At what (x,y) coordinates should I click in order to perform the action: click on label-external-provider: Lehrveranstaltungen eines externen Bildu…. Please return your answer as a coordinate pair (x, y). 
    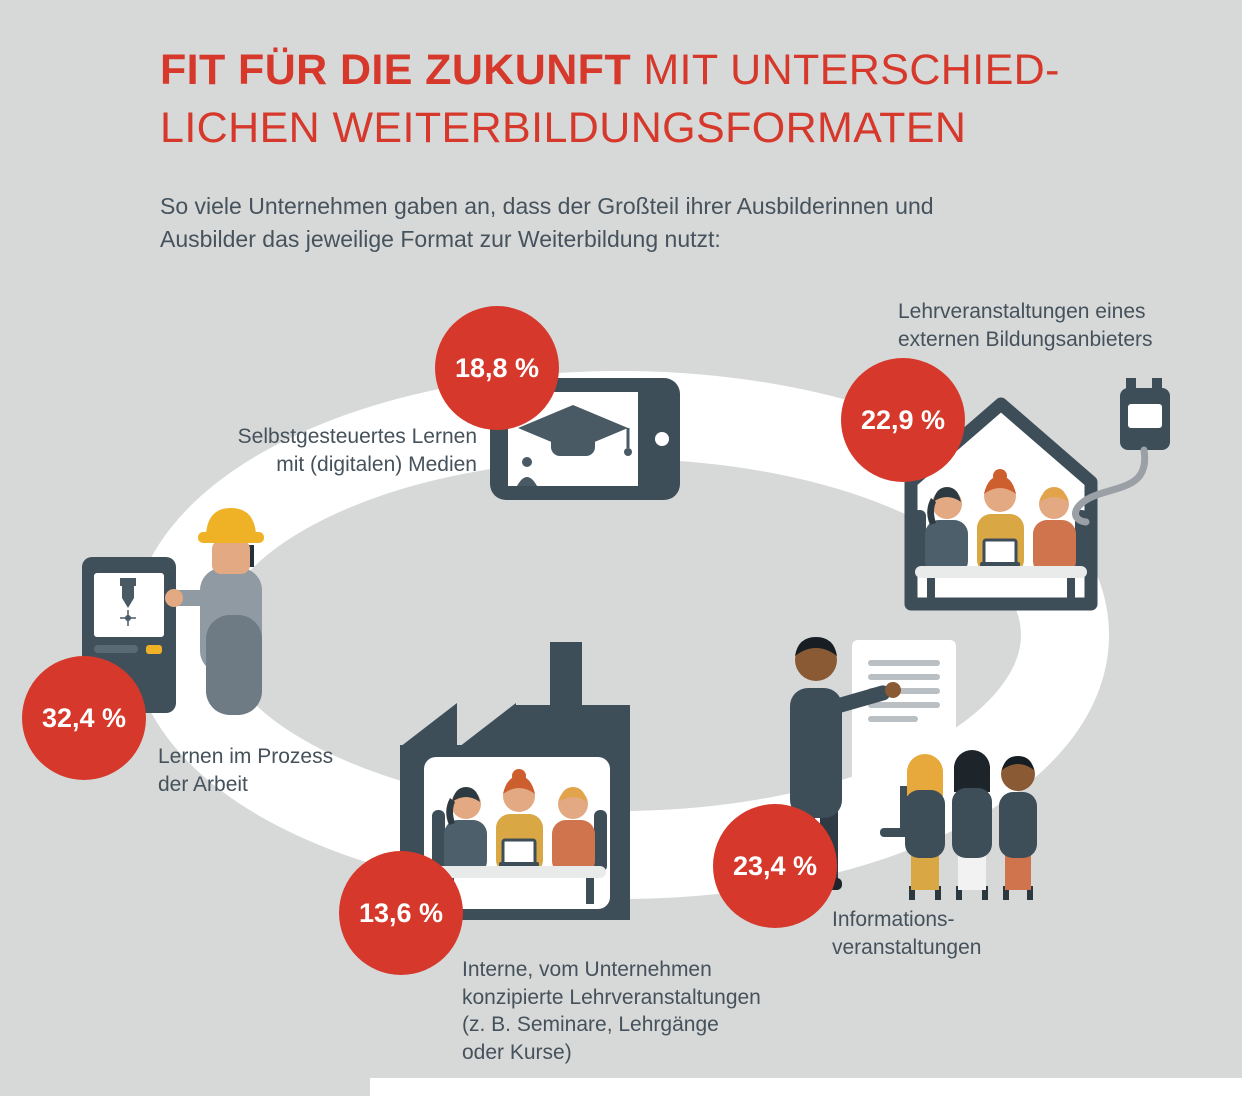
    Looking at the image, I should click on (1025, 325).